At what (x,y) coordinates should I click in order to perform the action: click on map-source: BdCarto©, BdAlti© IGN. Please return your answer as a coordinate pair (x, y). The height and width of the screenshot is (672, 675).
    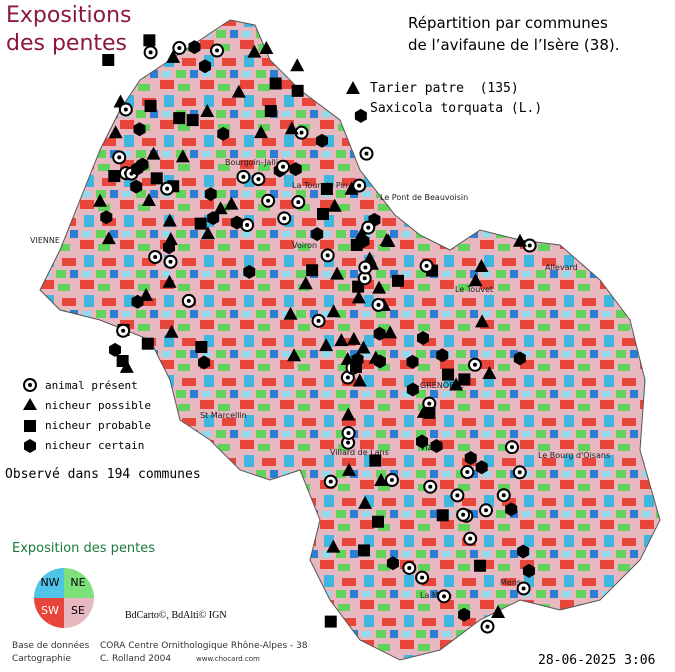
    Looking at the image, I should click on (176, 615).